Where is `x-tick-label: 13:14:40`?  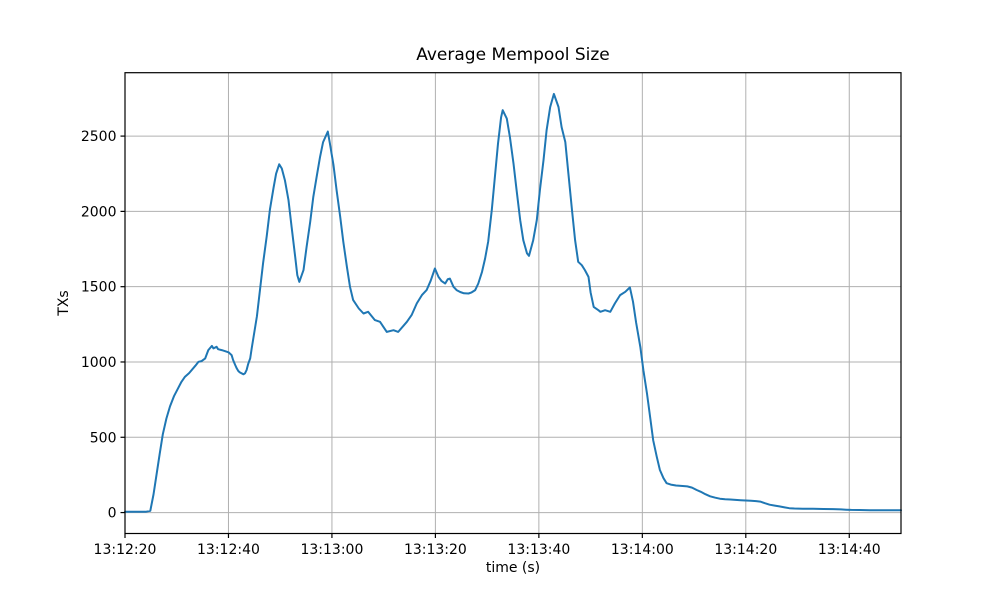
x-tick-label: 13:14:40 is located at coordinates (849, 550).